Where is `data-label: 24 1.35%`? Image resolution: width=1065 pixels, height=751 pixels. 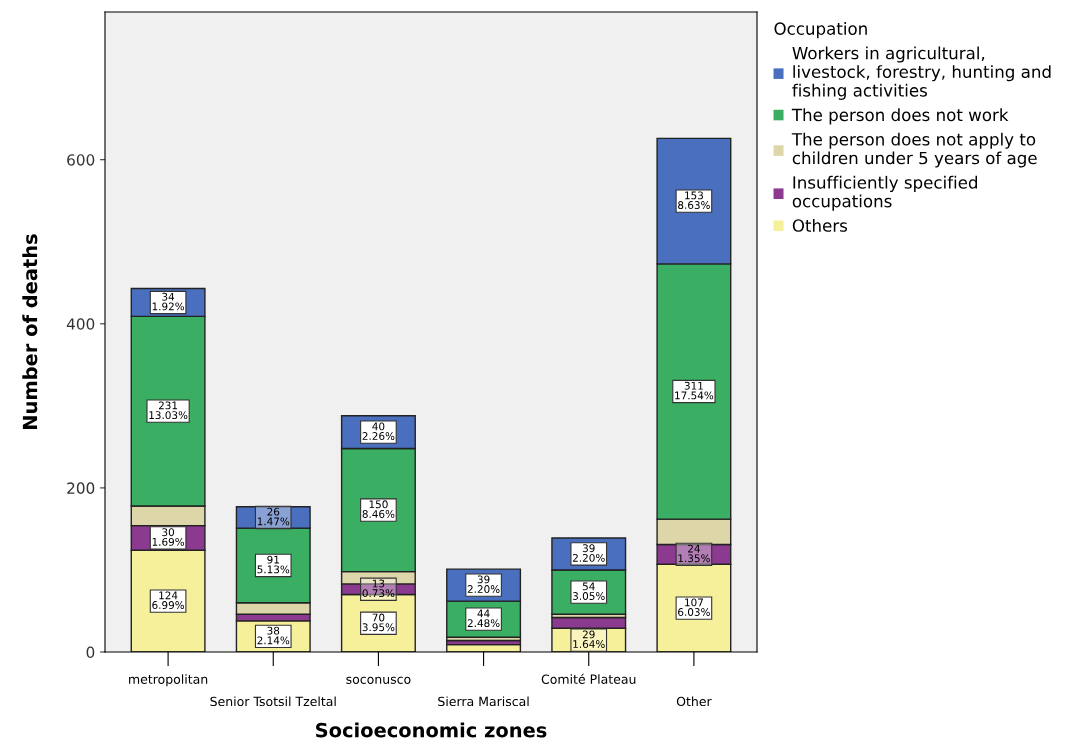 data-label: 24 1.35% is located at coordinates (694, 553).